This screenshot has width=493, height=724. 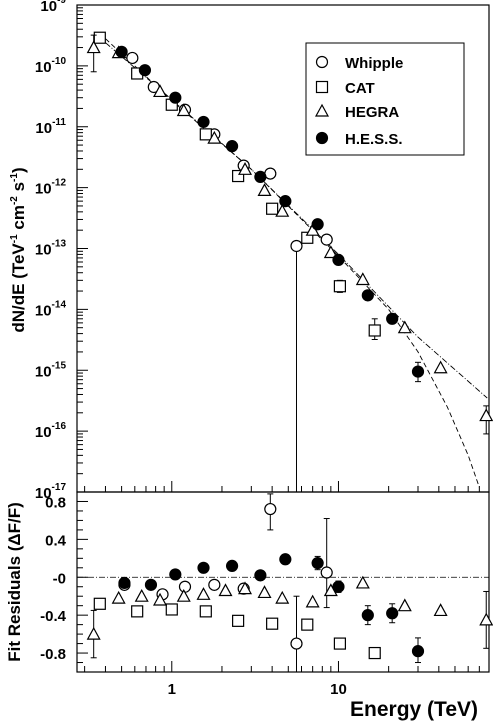 I want to click on y-tick-label: 10-11, so click(x=50, y=127).